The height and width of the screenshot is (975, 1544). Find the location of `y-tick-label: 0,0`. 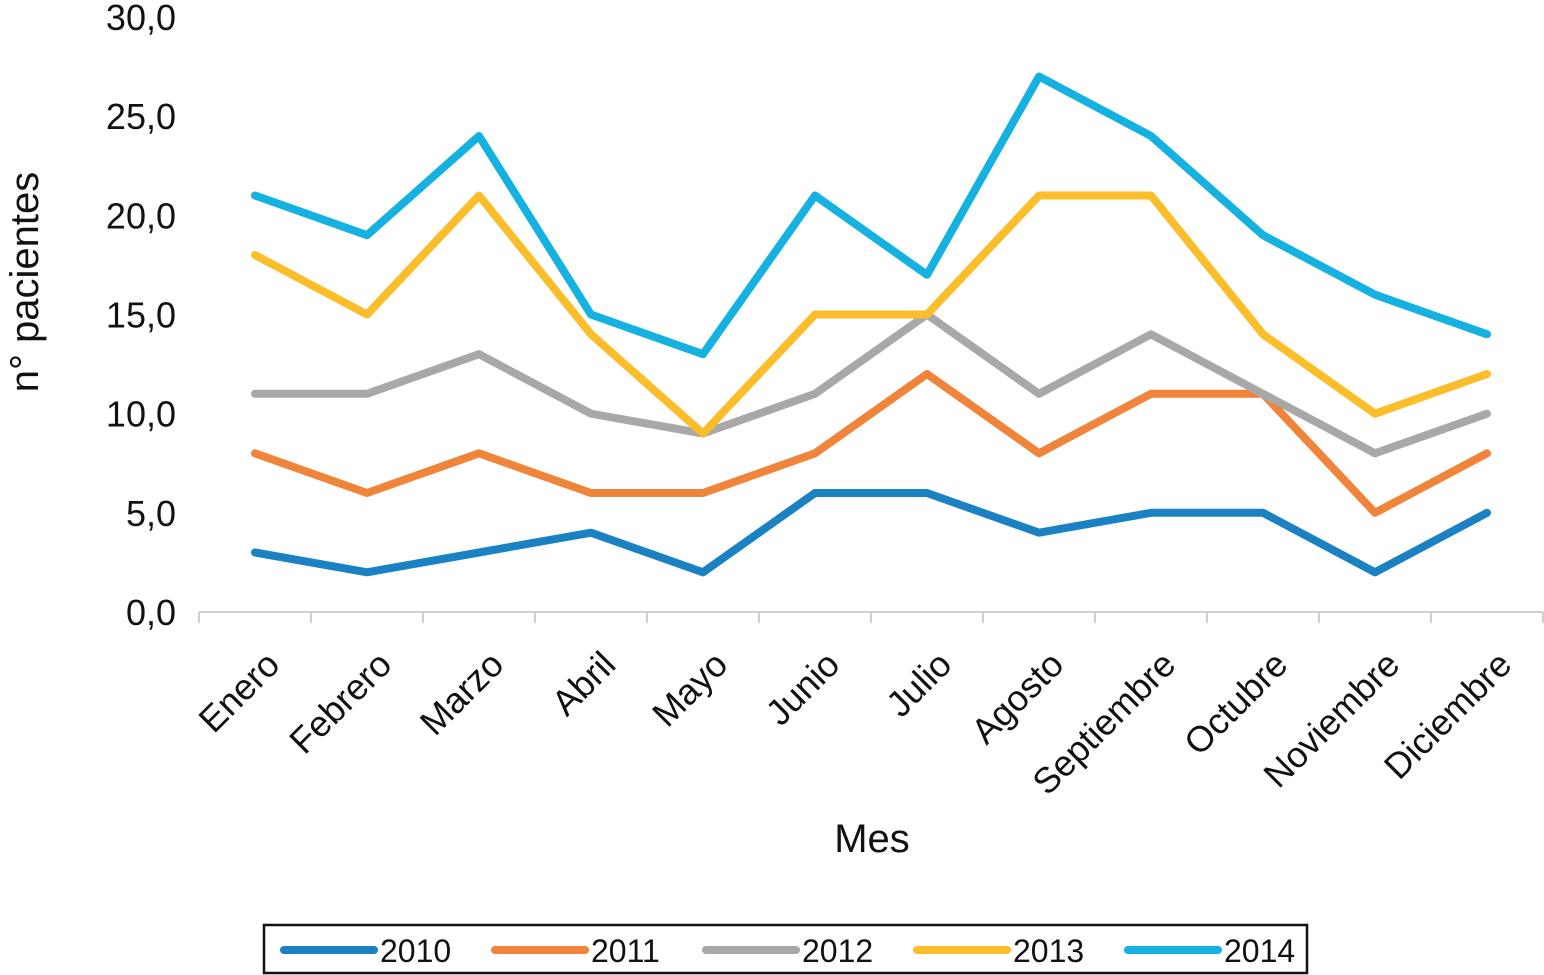

y-tick-label: 0,0 is located at coordinates (151, 612).